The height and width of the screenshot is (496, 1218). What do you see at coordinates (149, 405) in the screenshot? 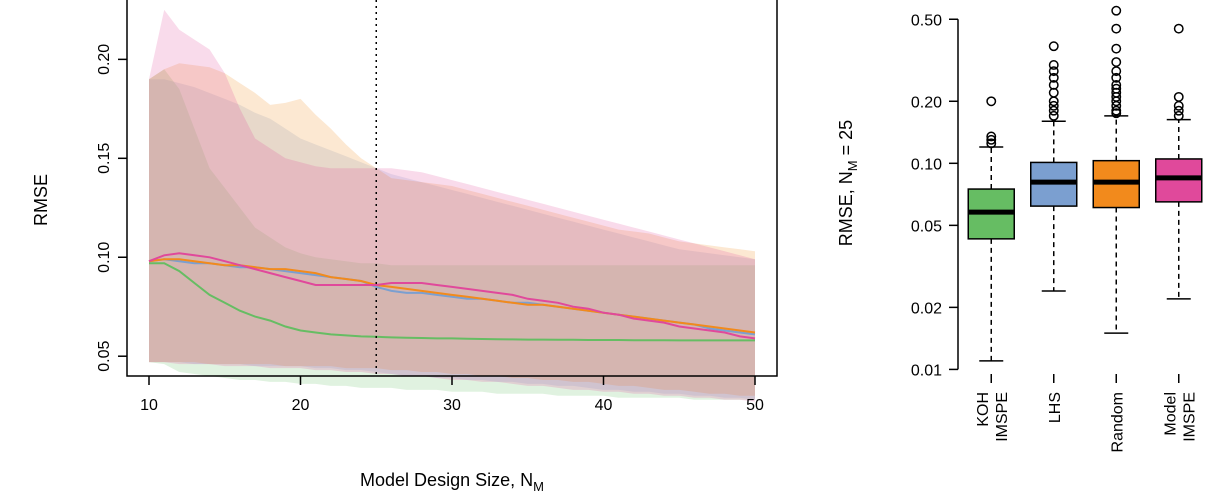
I see `x-tick-label: 10` at bounding box center [149, 405].